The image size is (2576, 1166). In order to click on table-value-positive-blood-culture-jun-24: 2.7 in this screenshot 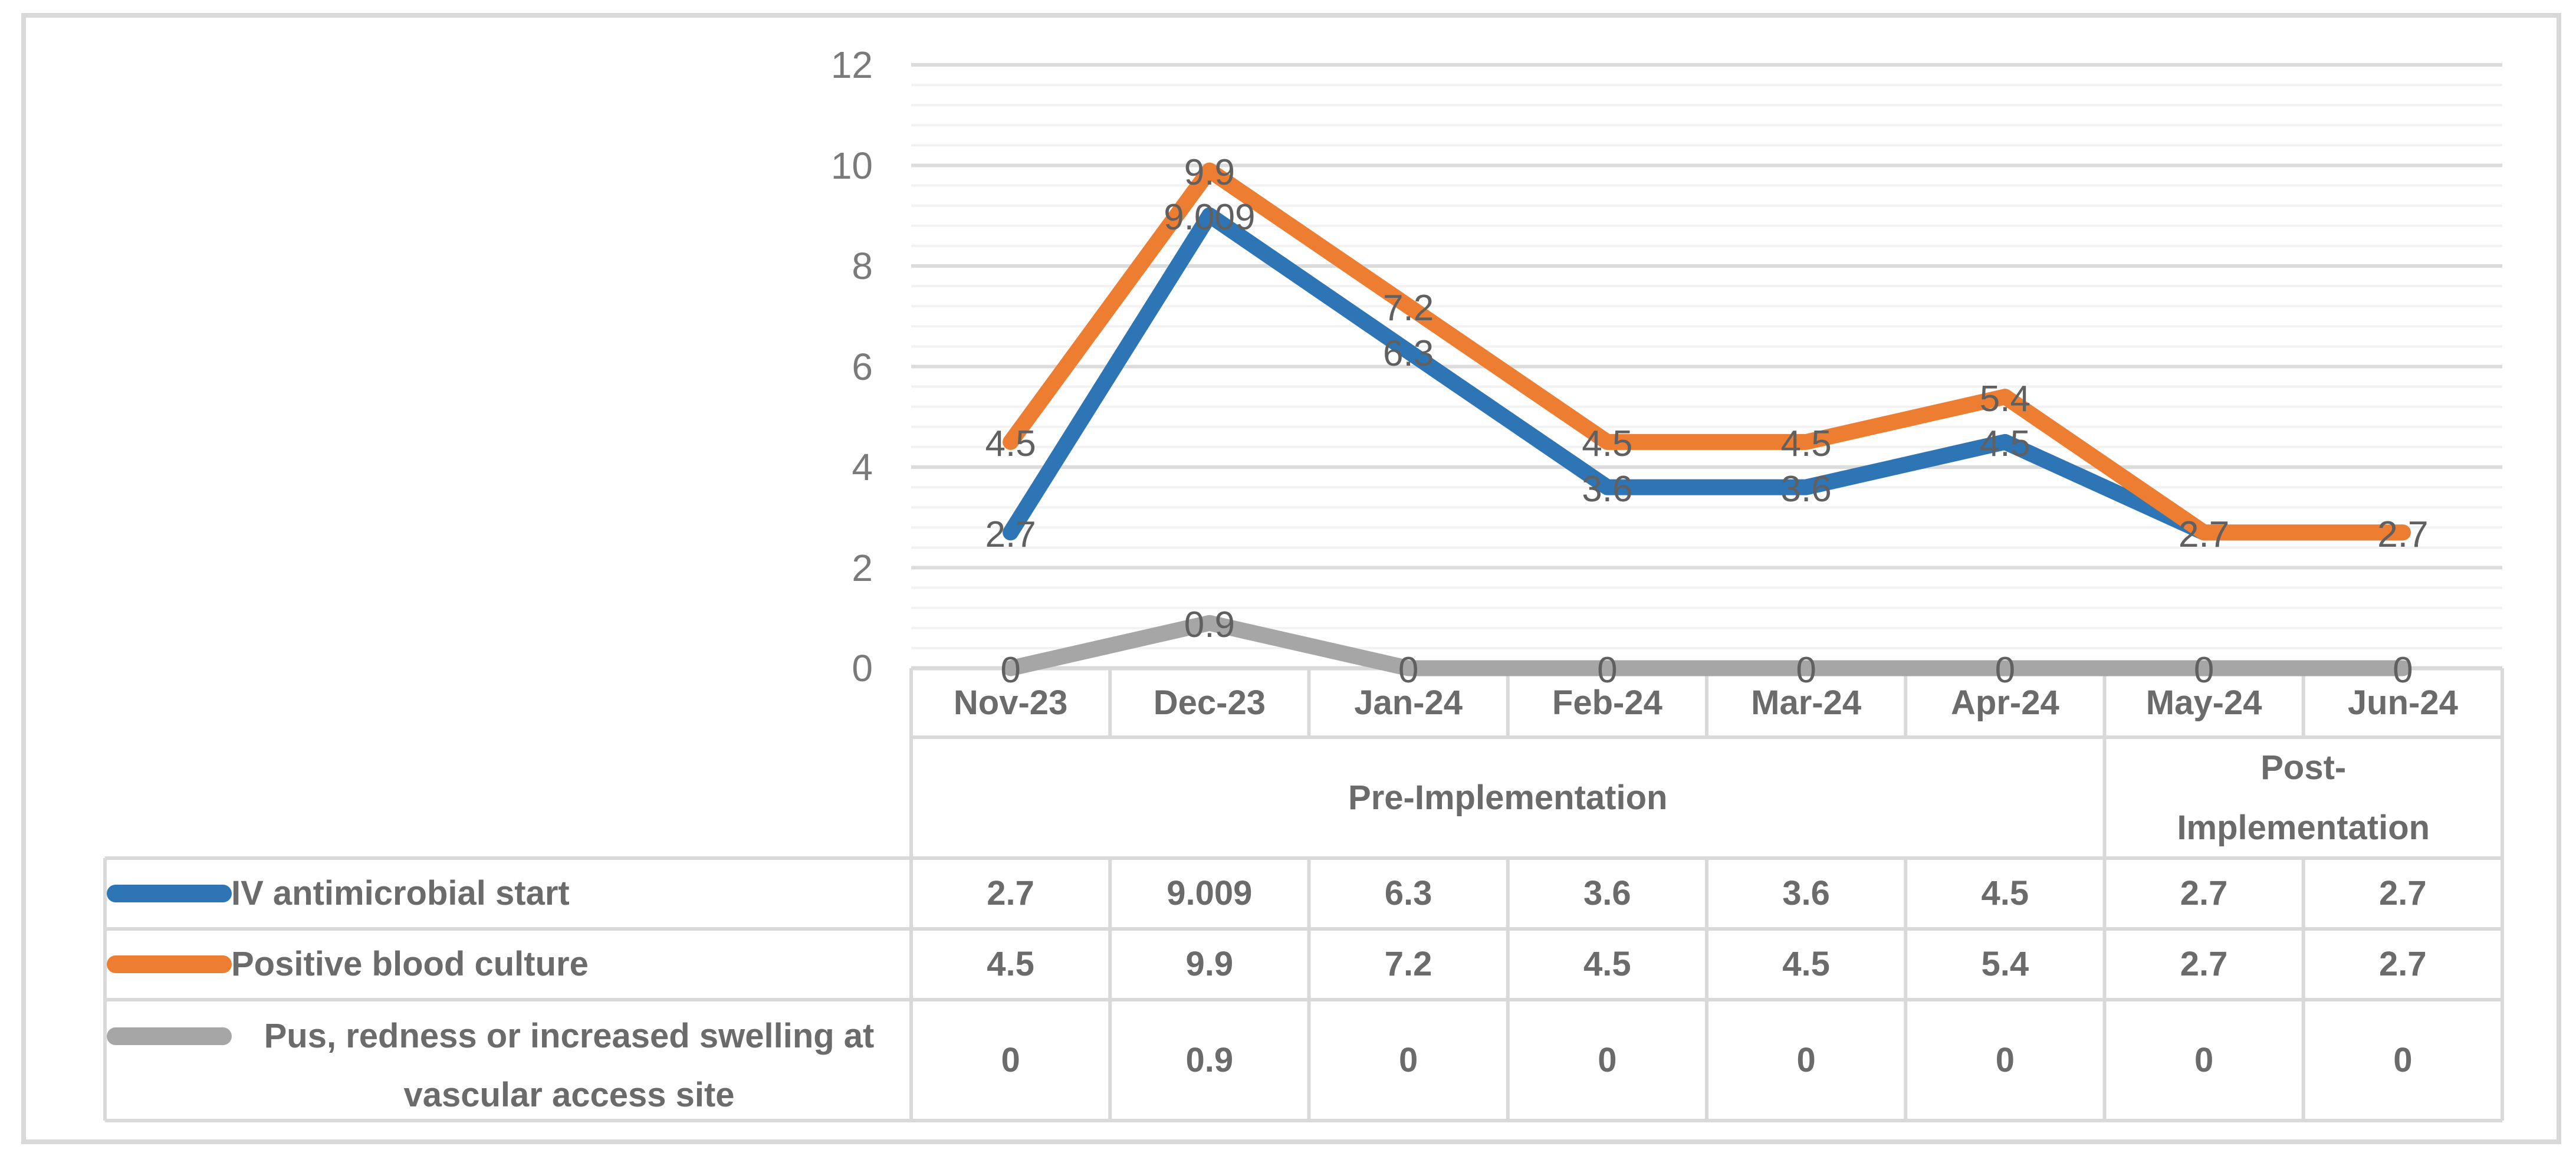, I will do `click(2403, 964)`.